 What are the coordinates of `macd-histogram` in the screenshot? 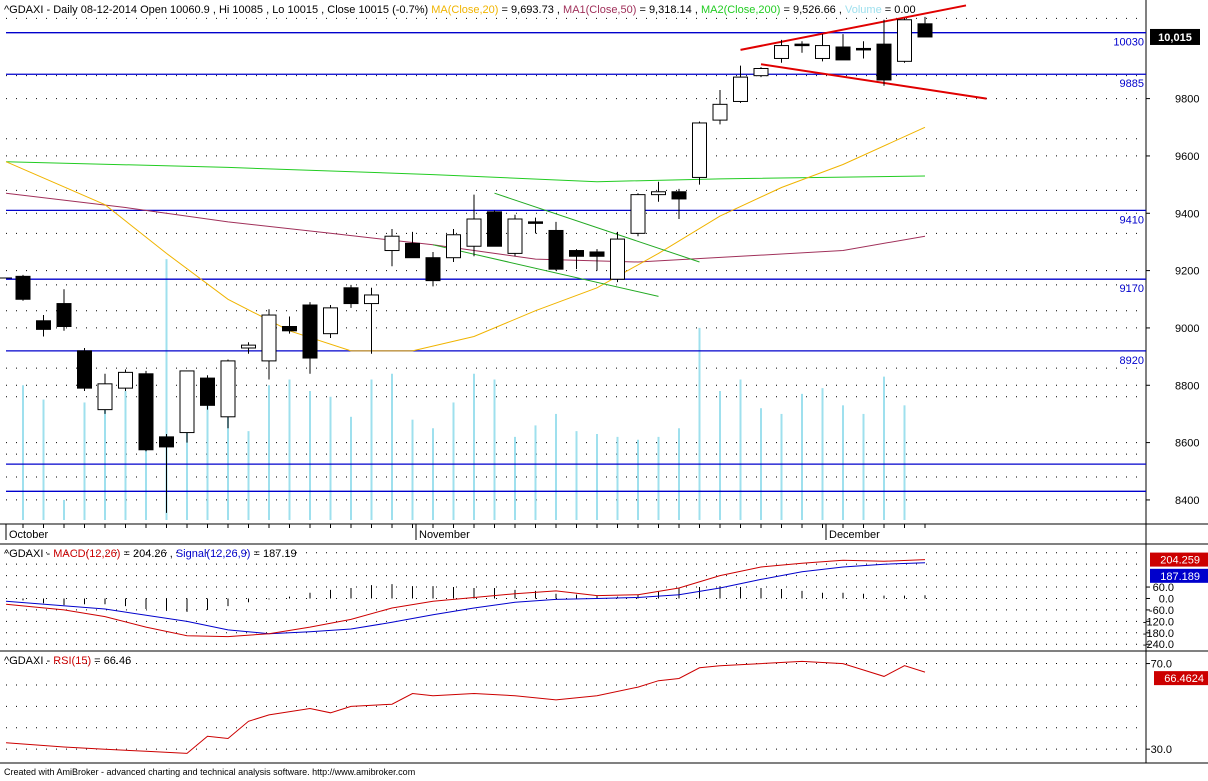 It's located at (474, 598).